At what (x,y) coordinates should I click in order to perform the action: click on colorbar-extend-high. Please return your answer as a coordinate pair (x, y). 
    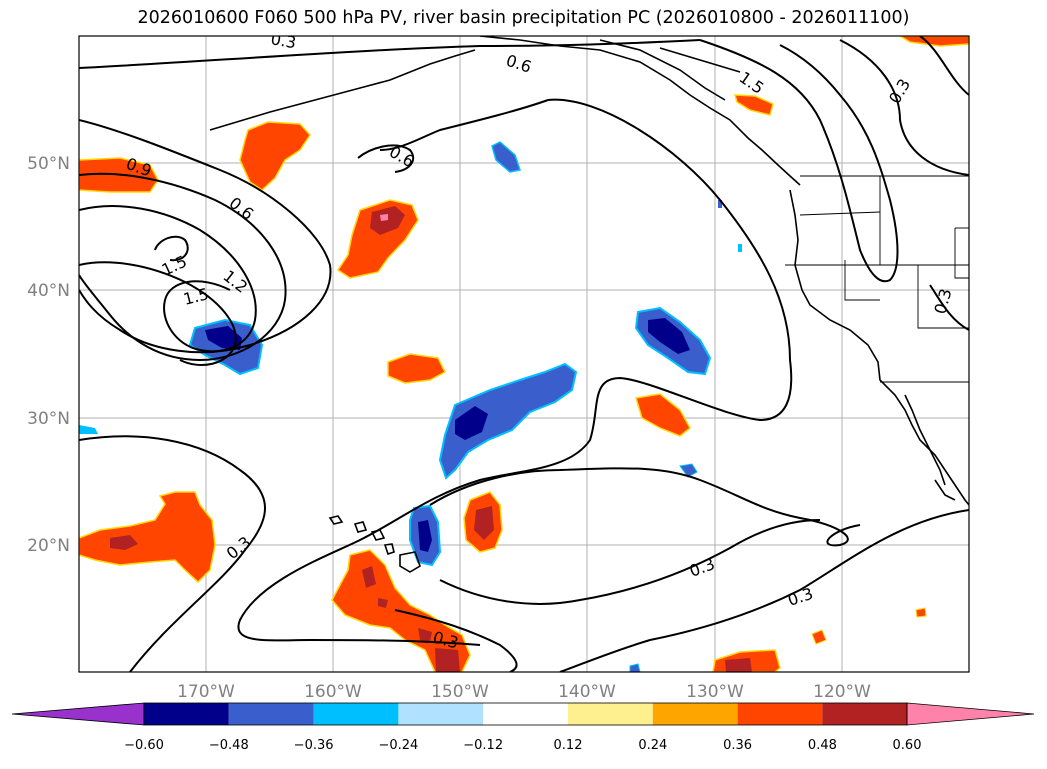
    Looking at the image, I should click on (970, 714).